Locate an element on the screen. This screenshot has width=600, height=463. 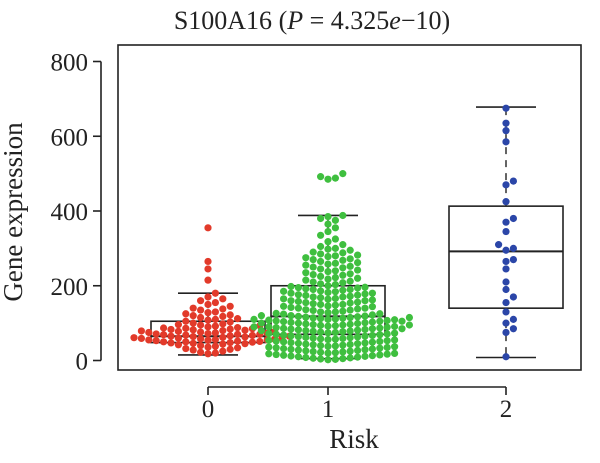
x-axis-title: Risk is located at coordinates (354, 439).